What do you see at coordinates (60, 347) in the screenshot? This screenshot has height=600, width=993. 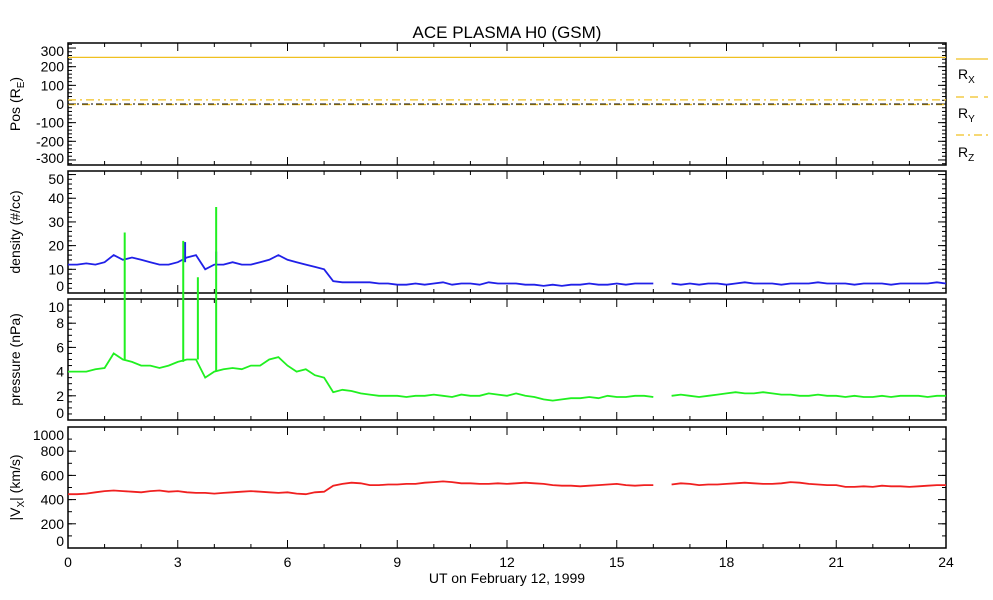 I see `y-tick-label: 6` at bounding box center [60, 347].